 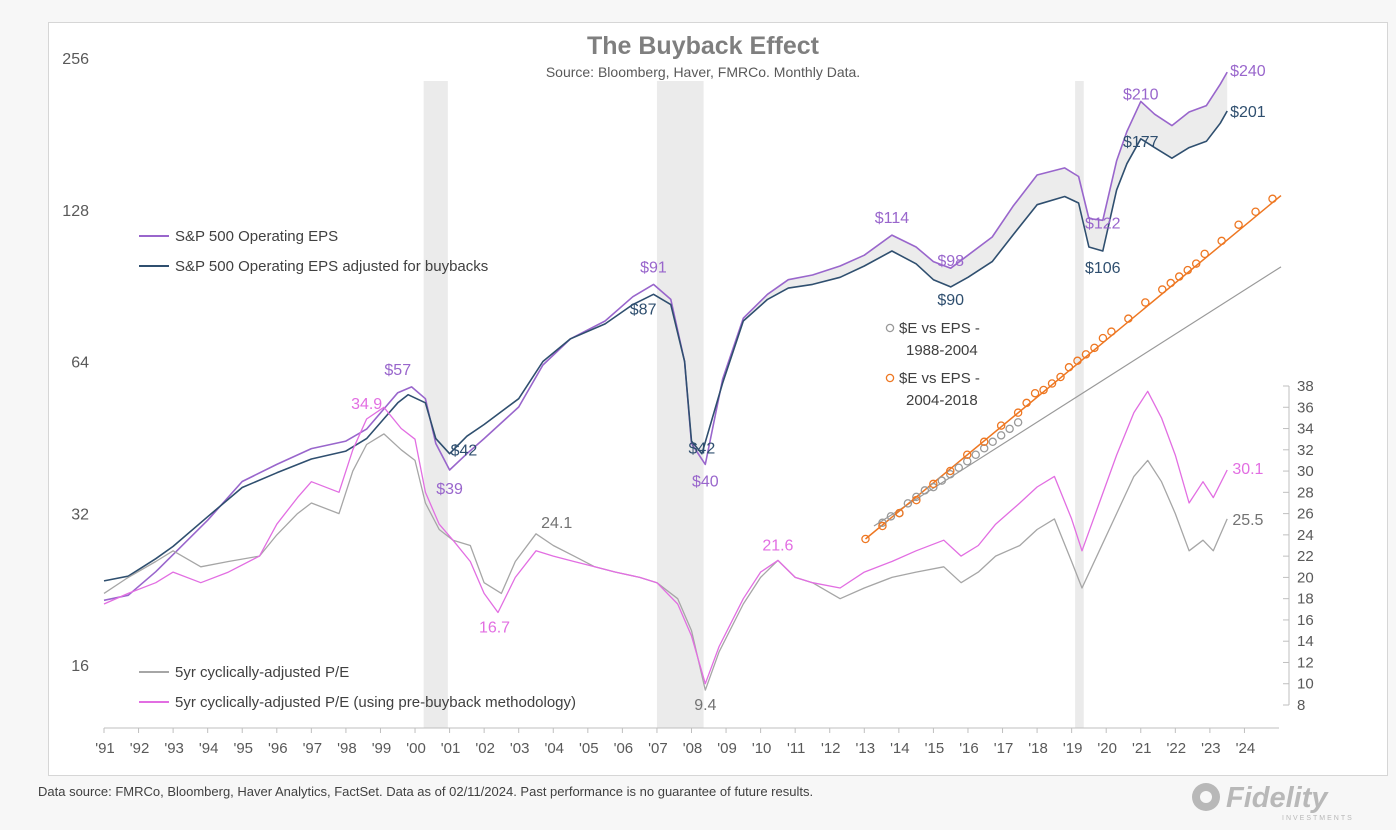 What do you see at coordinates (589, 748) in the screenshot?
I see `x-tick-label: '05` at bounding box center [589, 748].